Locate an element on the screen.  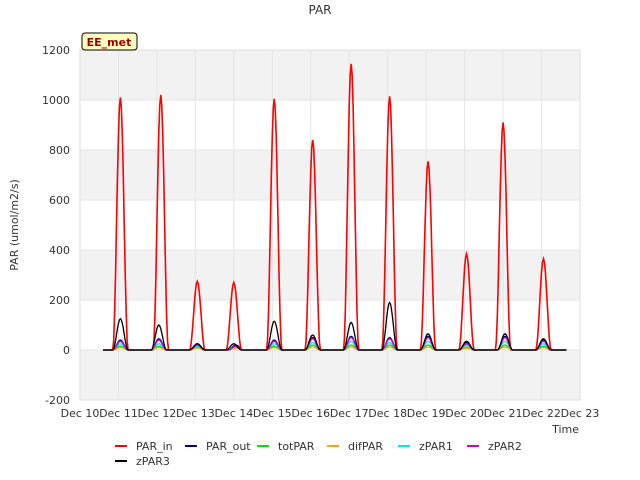
legend-label-par_in: PAR_in is located at coordinates (154, 446).